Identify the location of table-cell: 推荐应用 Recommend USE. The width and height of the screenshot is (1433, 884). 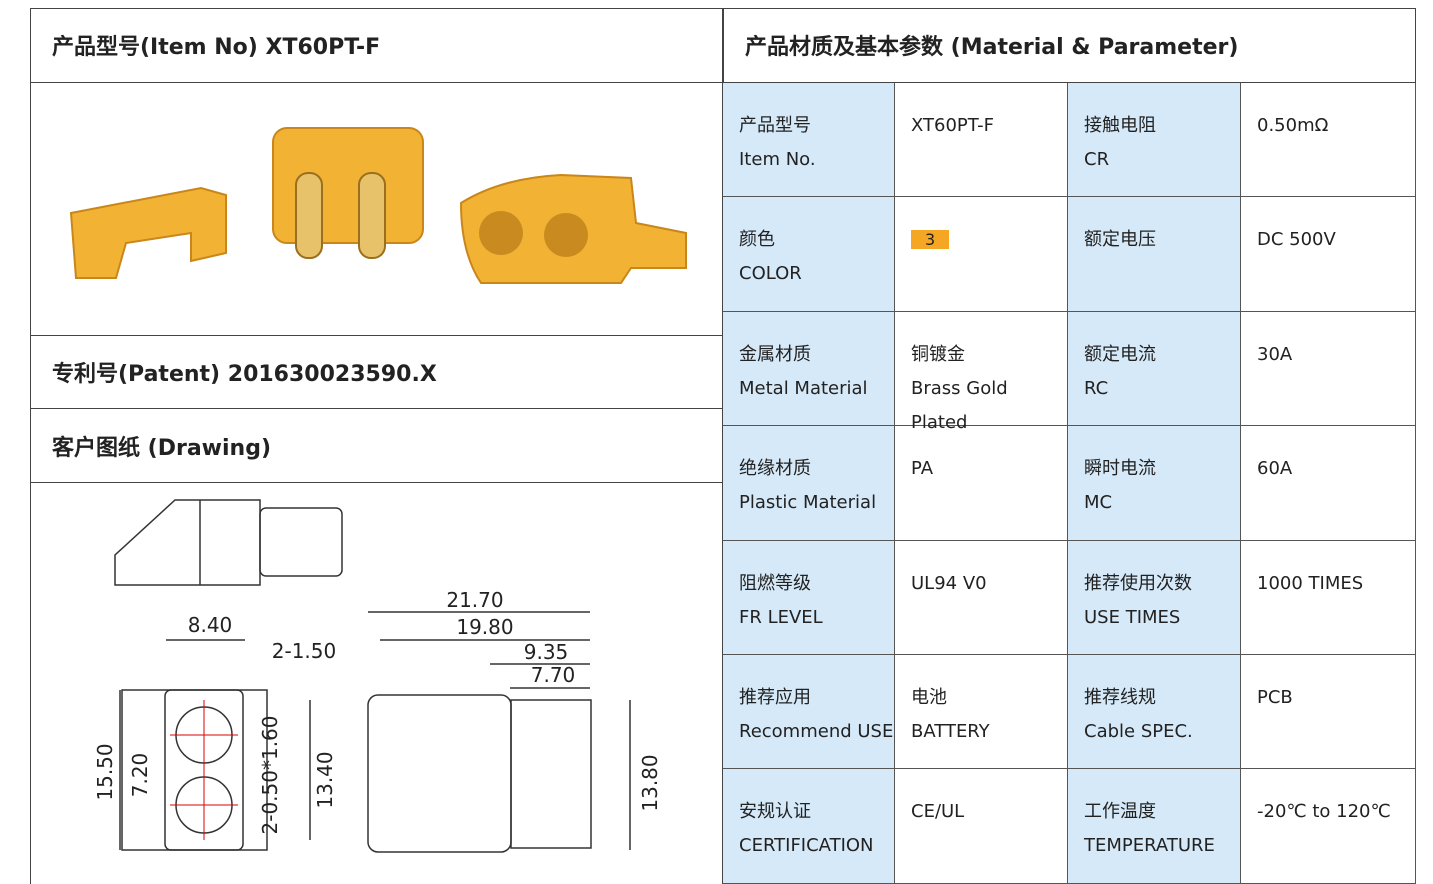
(809, 712).